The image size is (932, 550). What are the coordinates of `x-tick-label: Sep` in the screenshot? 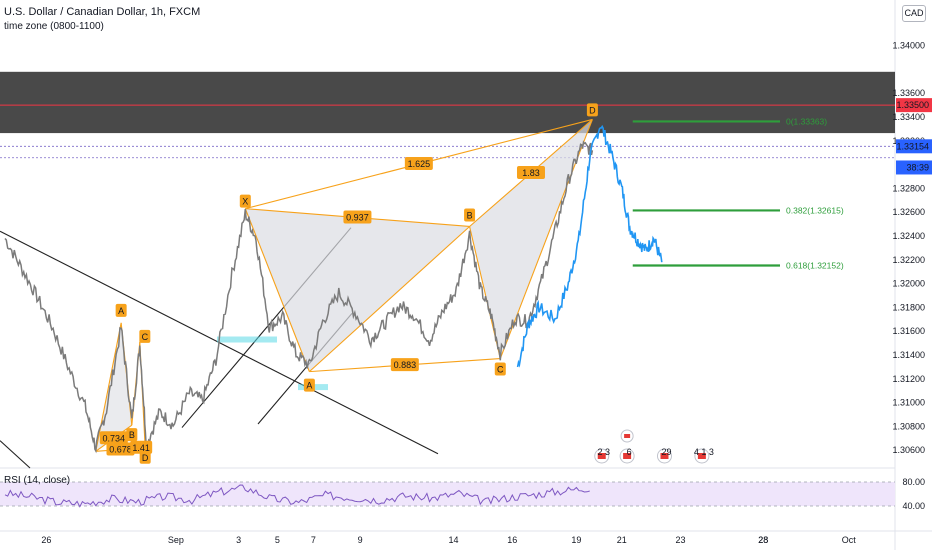 It's located at (176, 540).